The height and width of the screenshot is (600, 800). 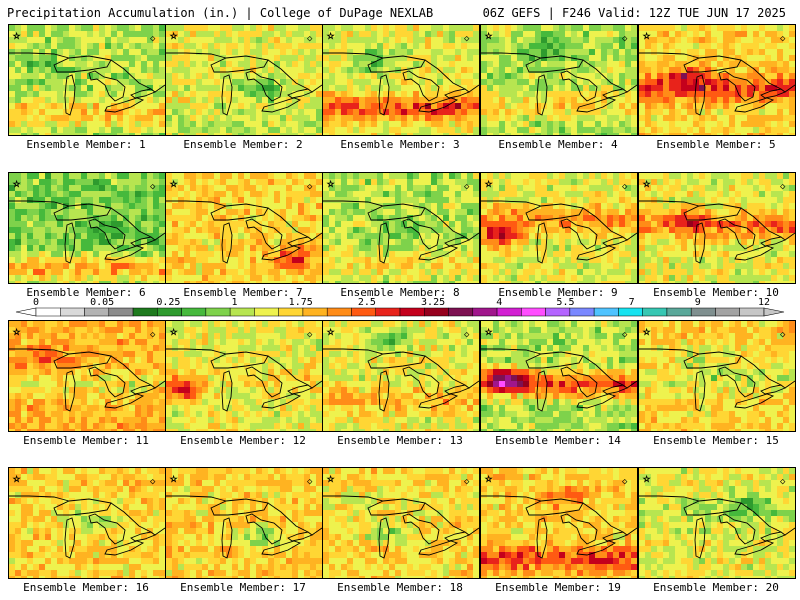 What do you see at coordinates (433, 302) in the screenshot?
I see `colorbar-tick-label: 3.25` at bounding box center [433, 302].